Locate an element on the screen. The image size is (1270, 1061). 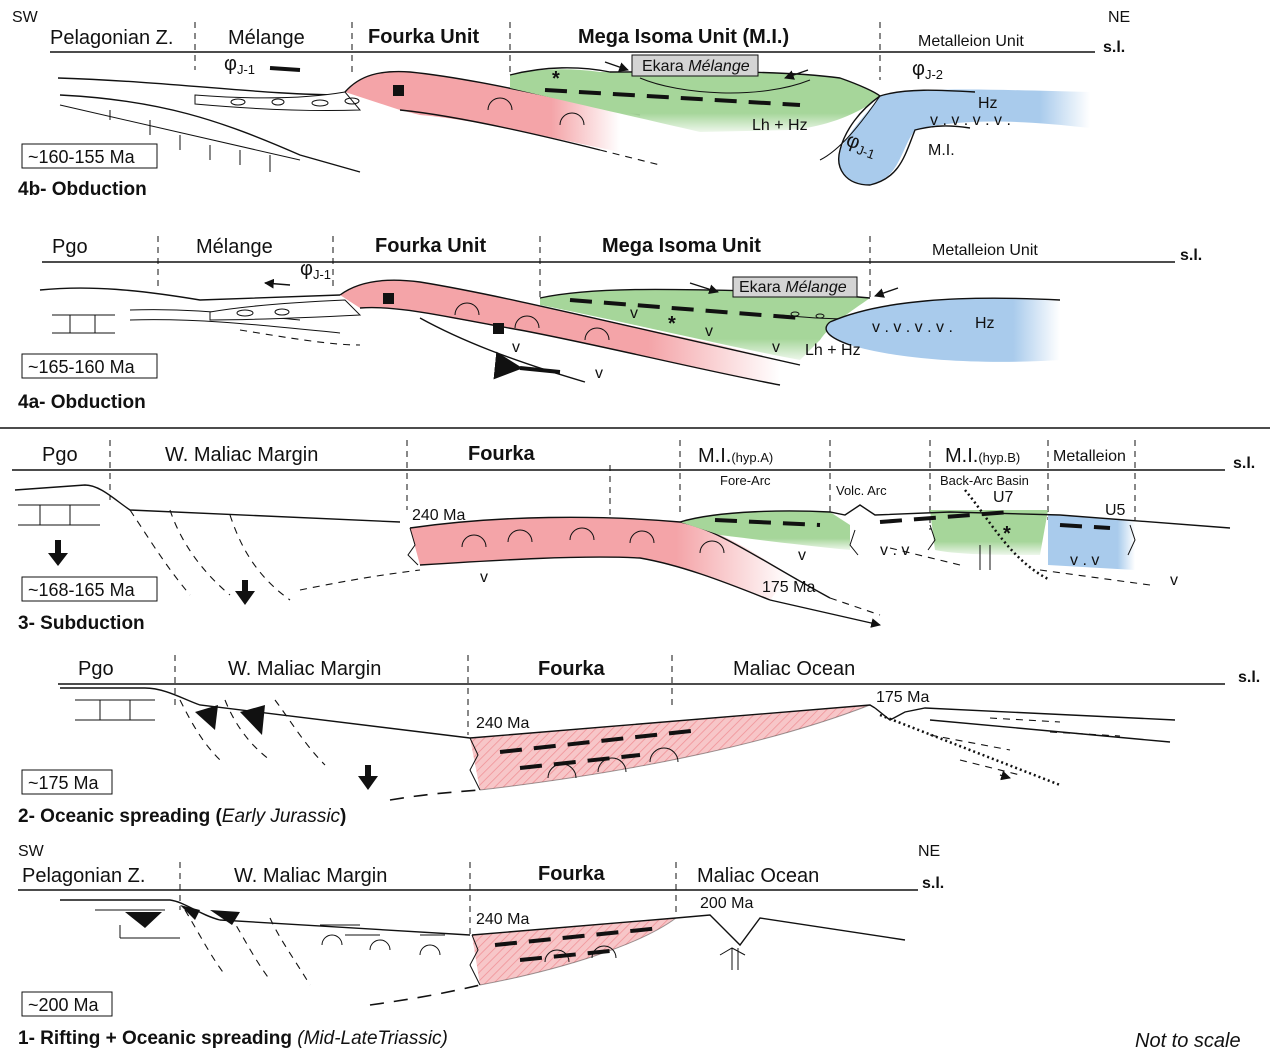
fourka-body-4a is located at coordinates (560, 332).